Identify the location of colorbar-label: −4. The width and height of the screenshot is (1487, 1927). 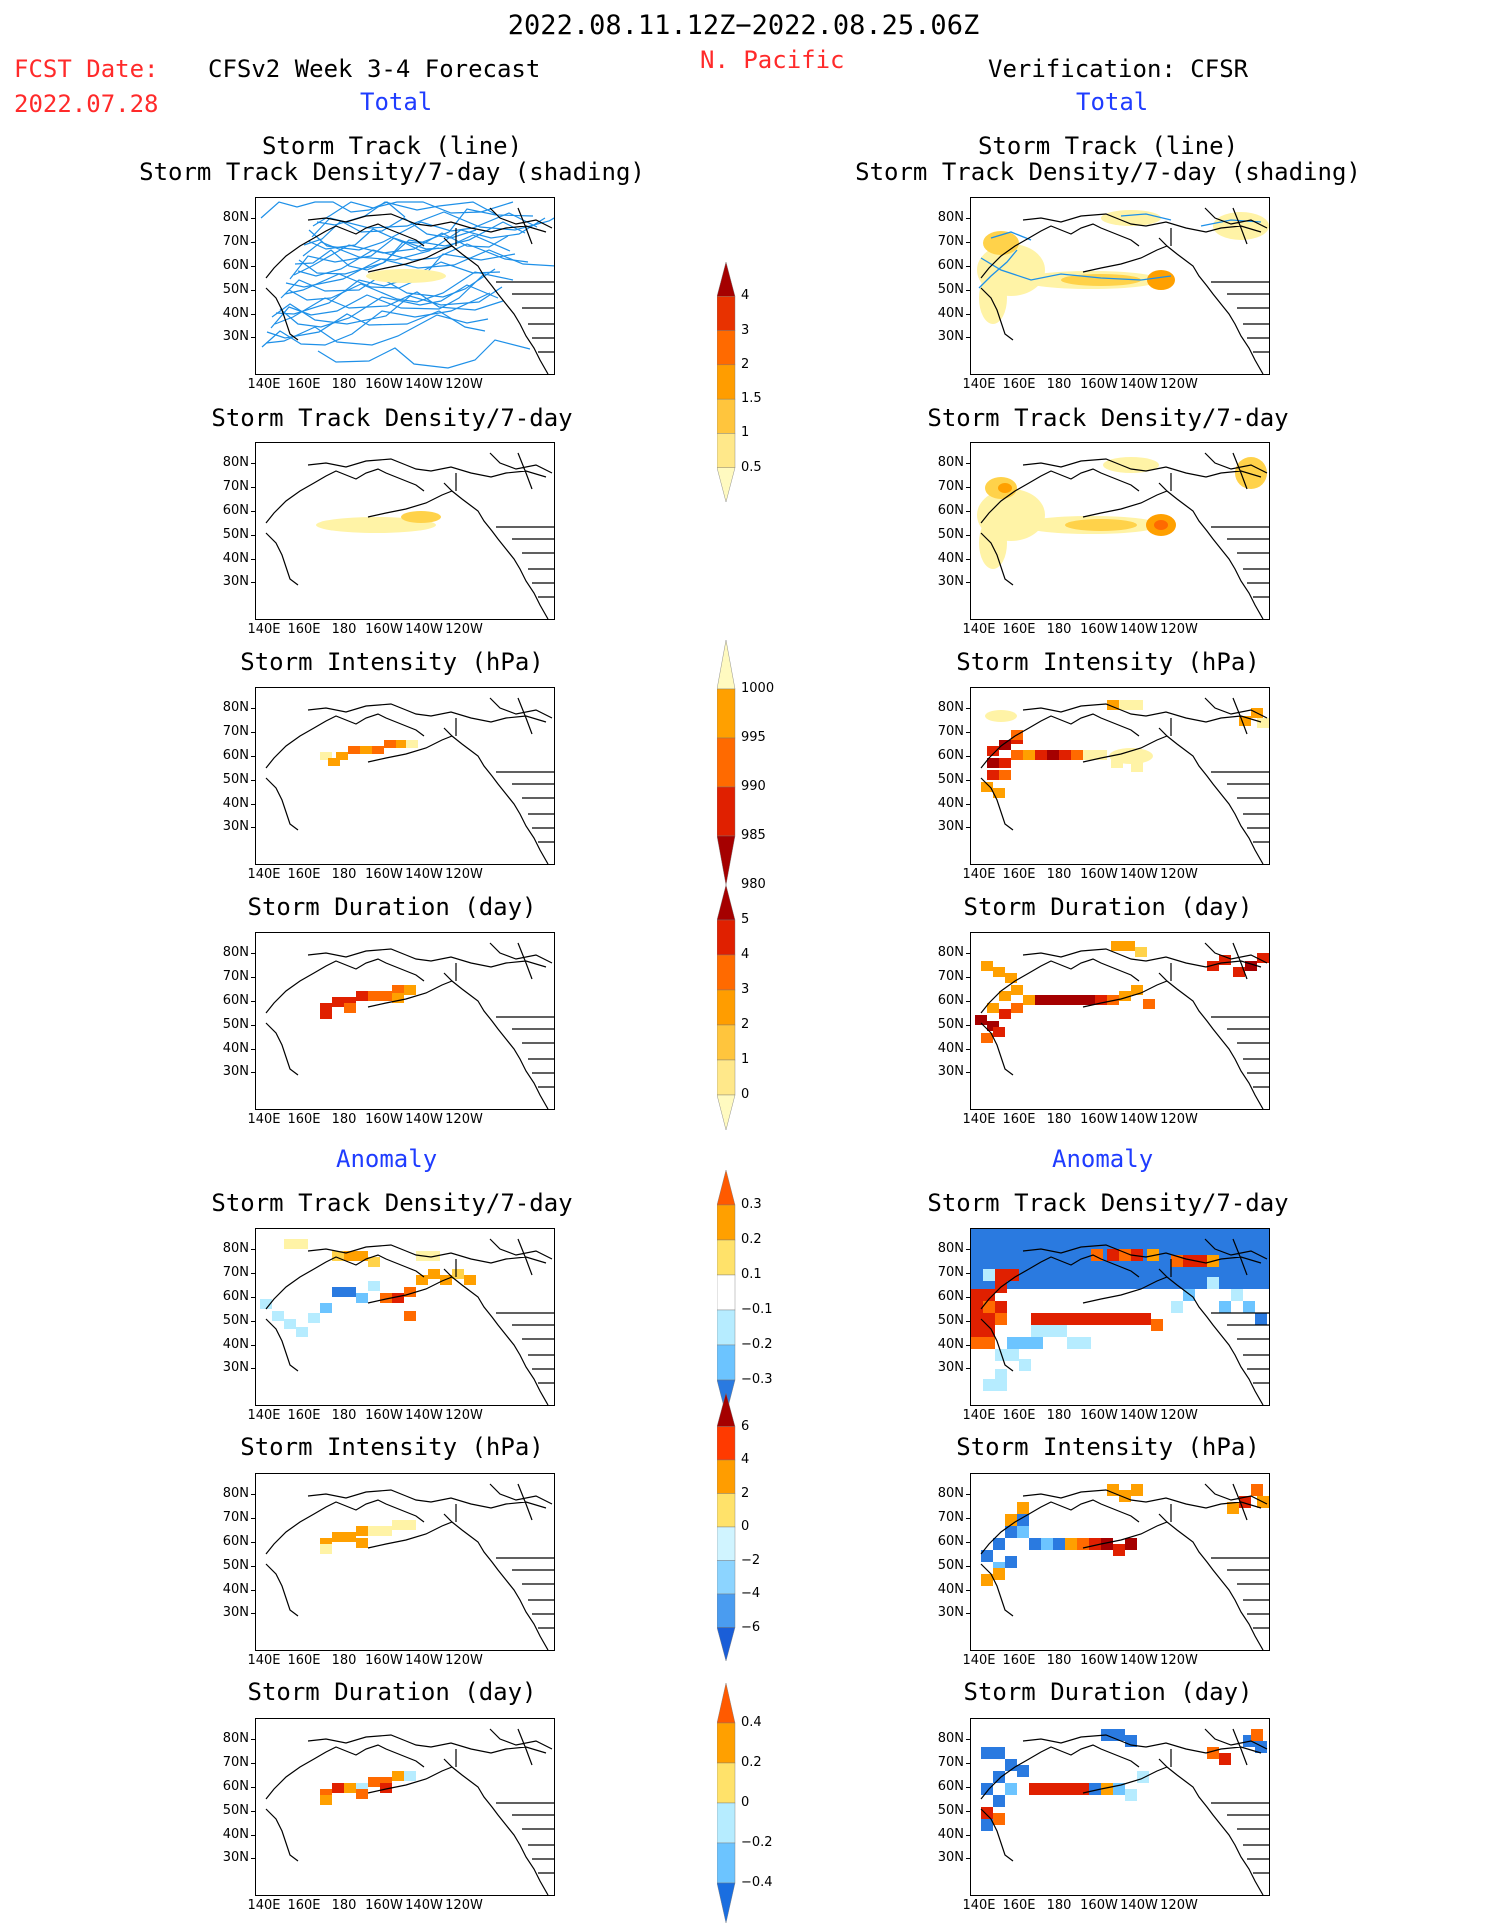
(751, 1593).